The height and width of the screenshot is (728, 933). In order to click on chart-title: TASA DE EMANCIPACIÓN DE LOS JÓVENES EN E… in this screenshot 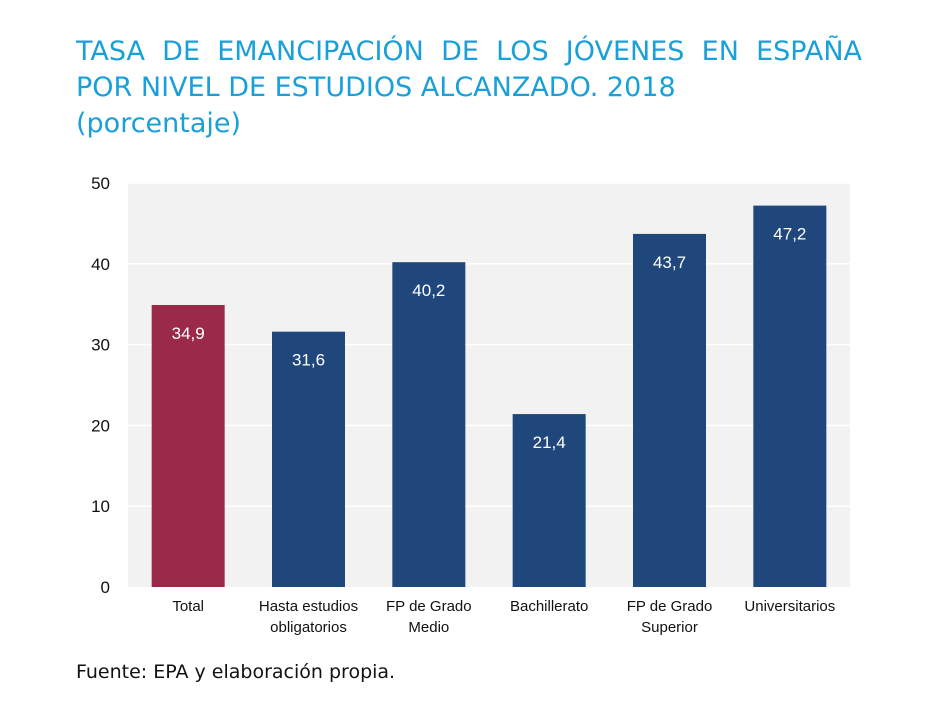, I will do `click(469, 88)`.